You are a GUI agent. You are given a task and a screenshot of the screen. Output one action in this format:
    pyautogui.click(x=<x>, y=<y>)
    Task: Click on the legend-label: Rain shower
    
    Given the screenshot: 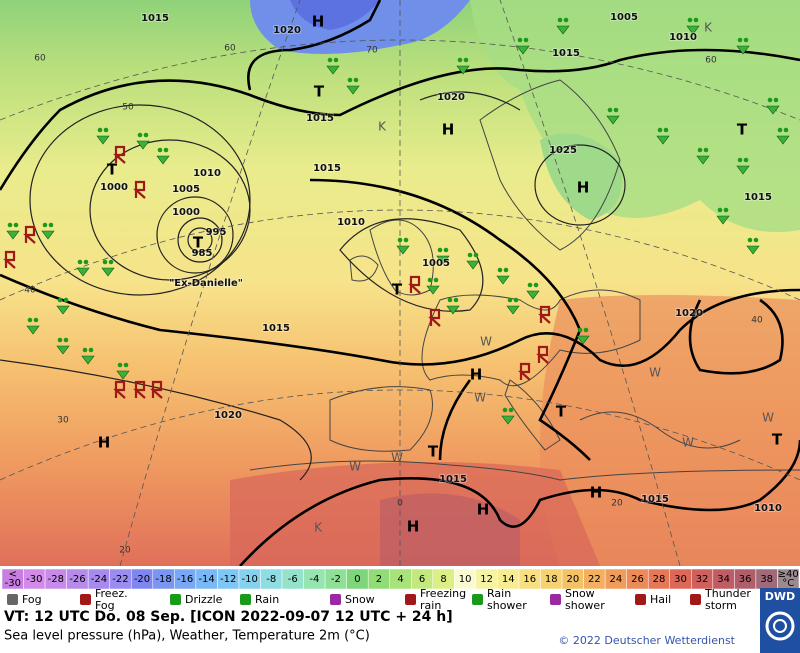 What is the action you would take?
    pyautogui.click(x=507, y=599)
    